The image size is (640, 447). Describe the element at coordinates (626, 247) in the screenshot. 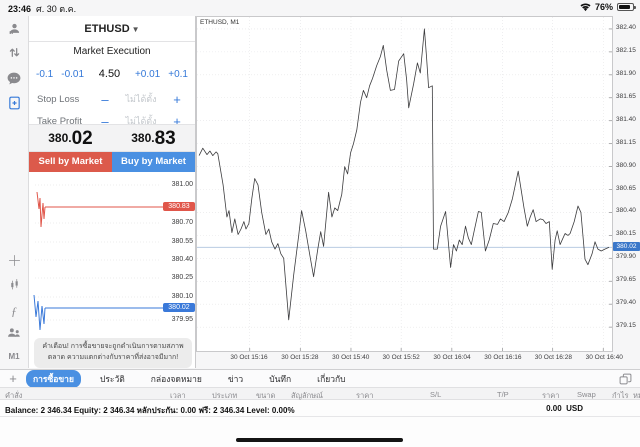

I see `bid-price-axis-badge: 380.02` at that location.